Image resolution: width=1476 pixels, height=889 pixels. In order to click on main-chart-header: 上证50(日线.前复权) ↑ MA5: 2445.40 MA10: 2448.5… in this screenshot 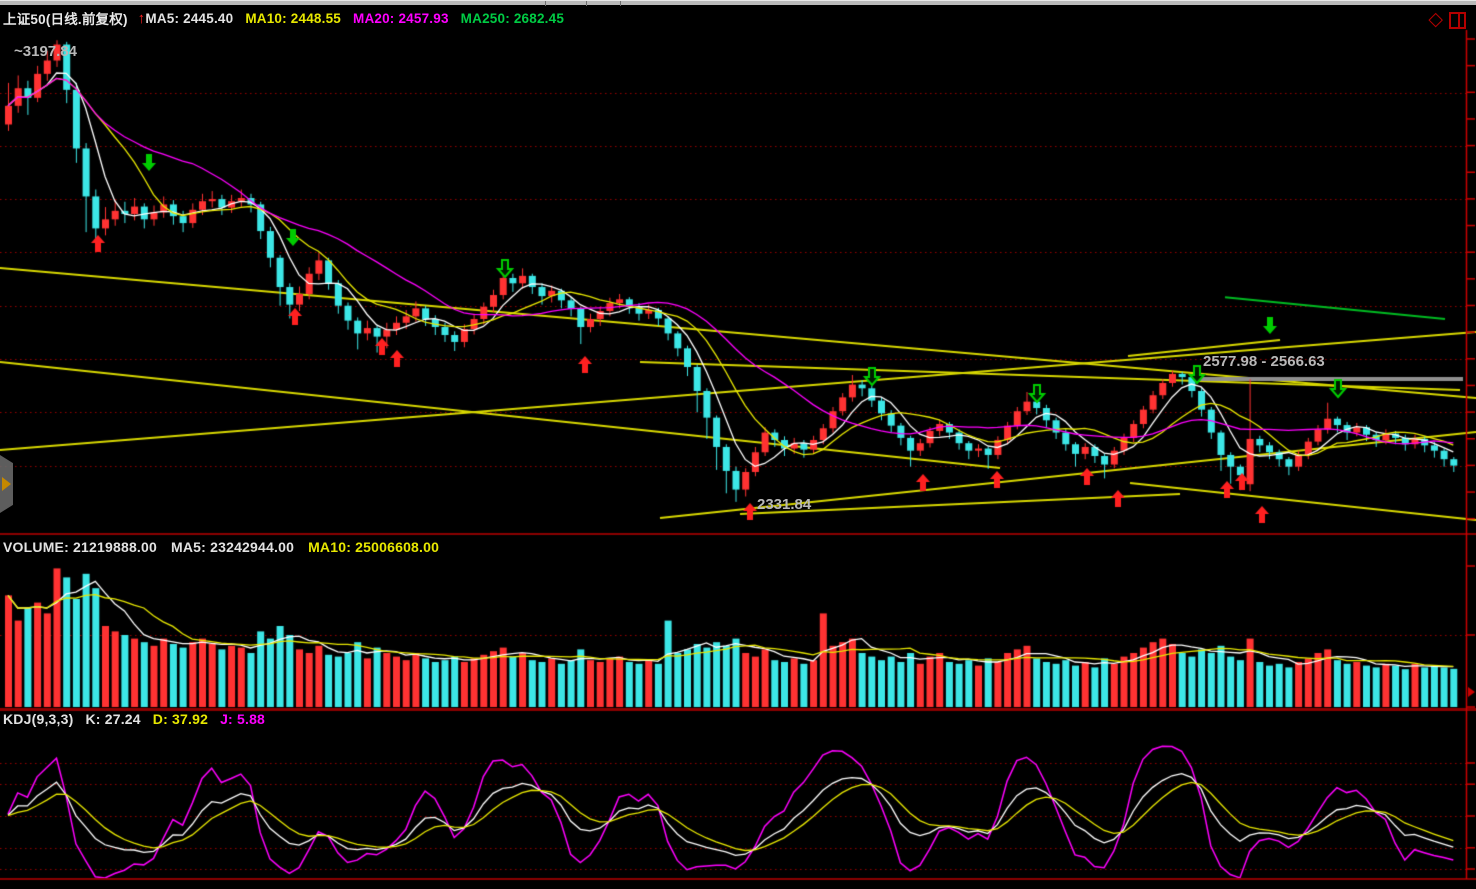, I will do `click(283, 18)`.